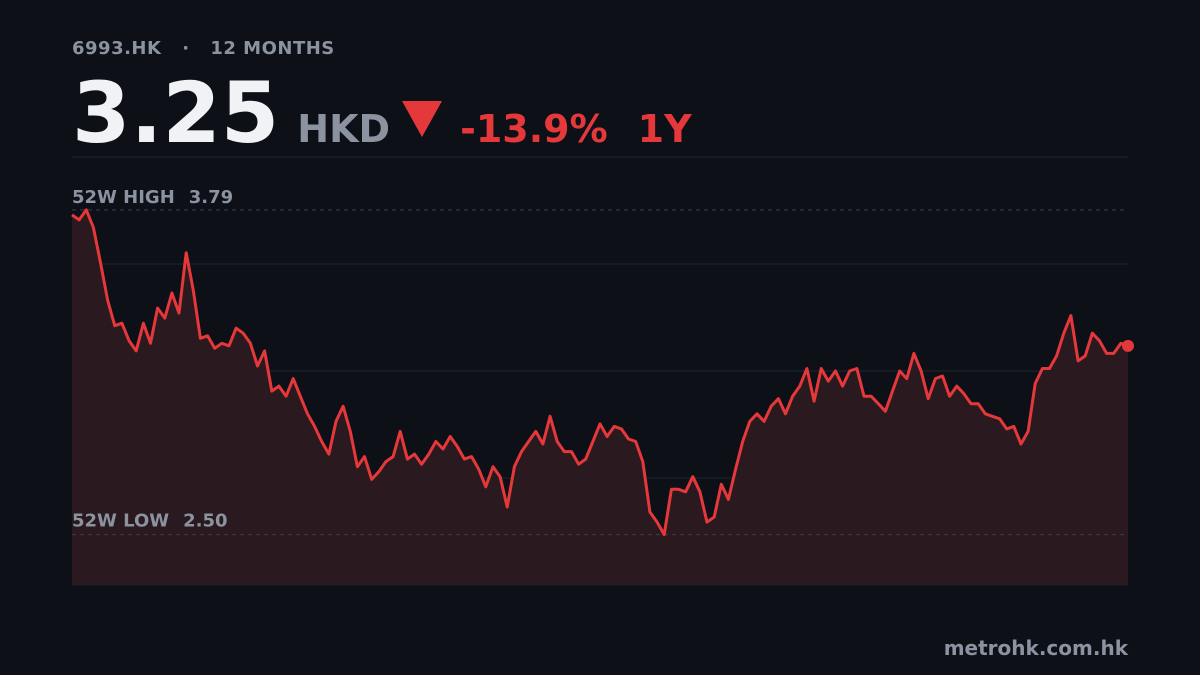 The width and height of the screenshot is (1200, 675). I want to click on low-label: 52W LOW, so click(120, 521).